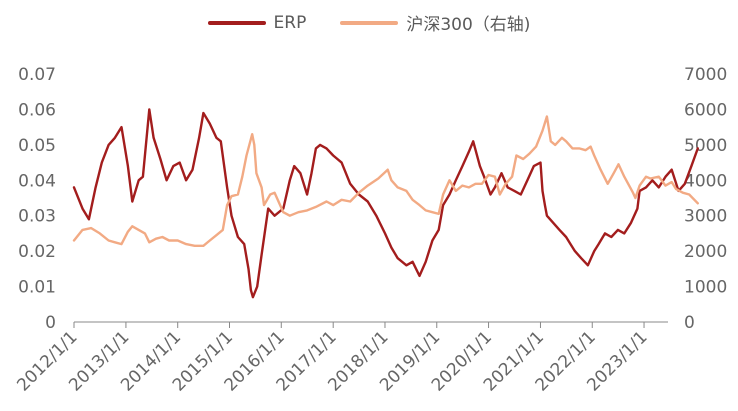 This screenshot has height=411, width=738. Describe the element at coordinates (705, 110) in the screenshot. I see `y-right-tick-label: 6000` at that location.